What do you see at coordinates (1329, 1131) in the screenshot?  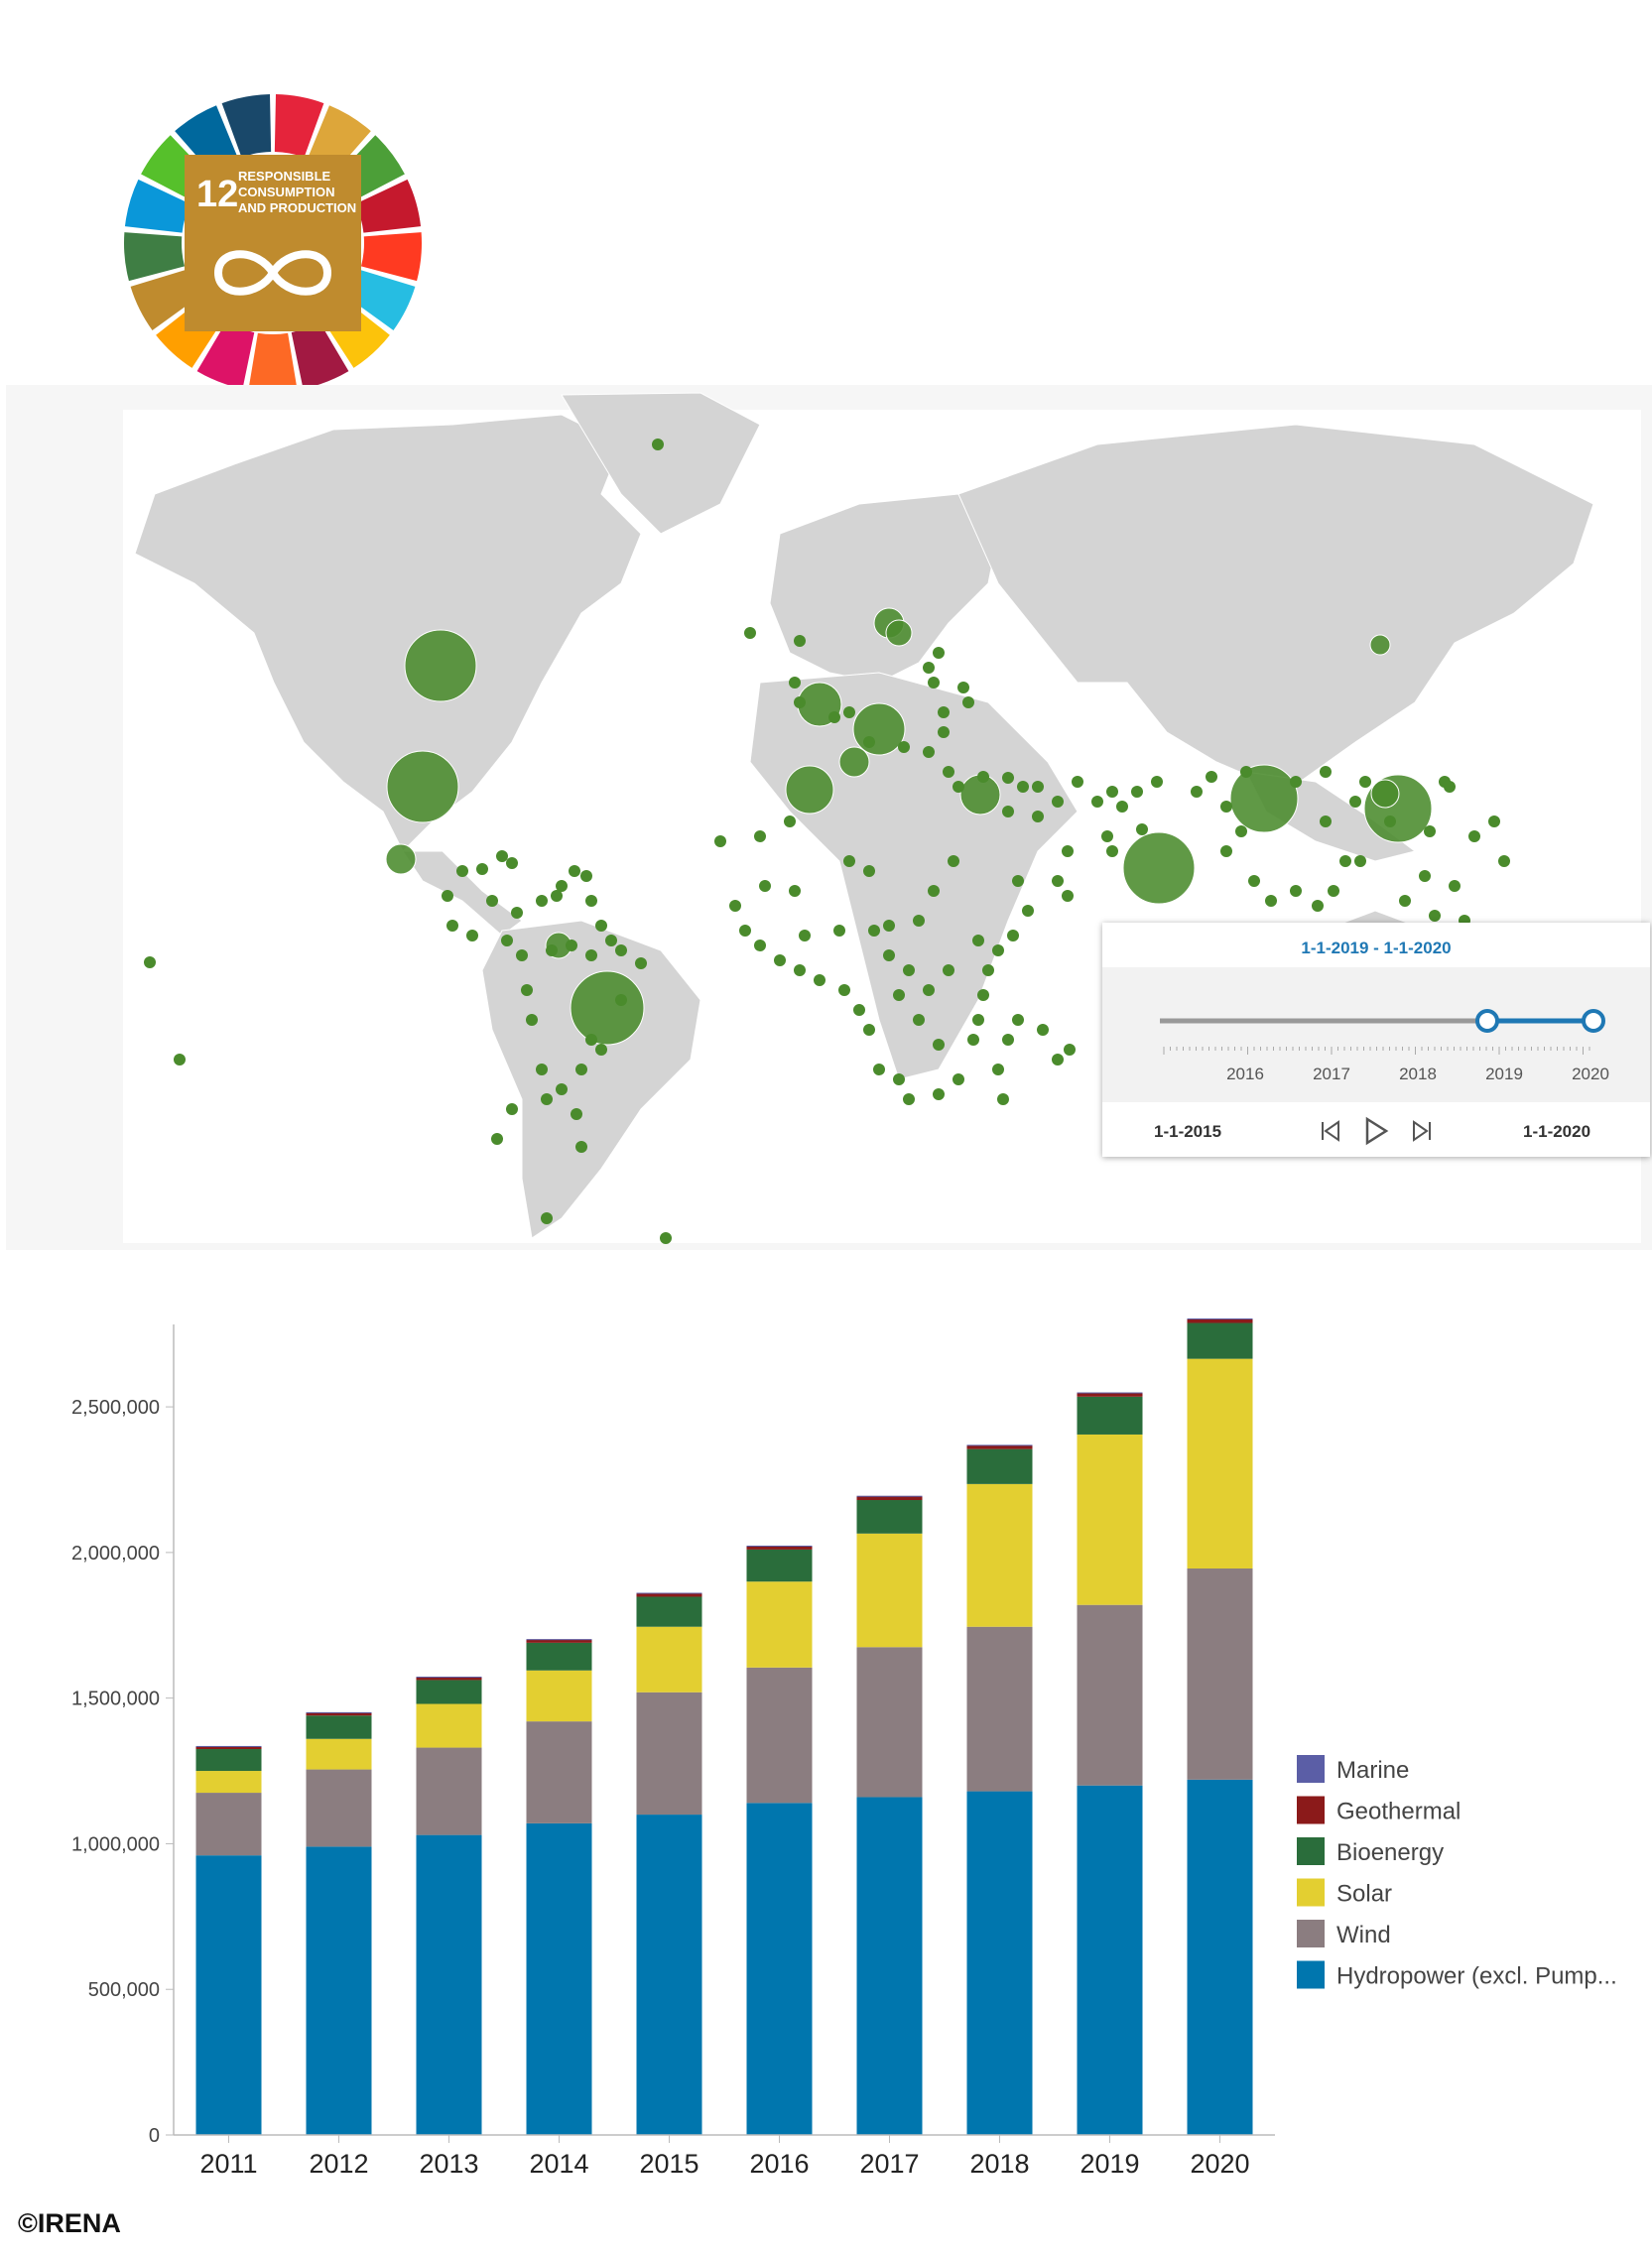 I see `step-back-icon` at bounding box center [1329, 1131].